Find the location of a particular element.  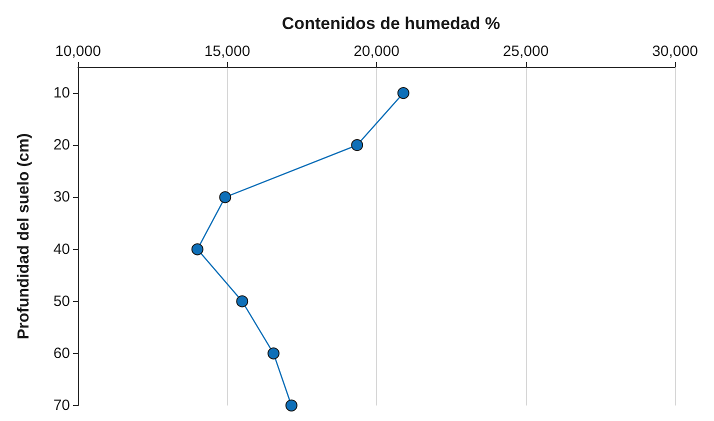

x-tick-label: 25,000 is located at coordinates (525, 51).